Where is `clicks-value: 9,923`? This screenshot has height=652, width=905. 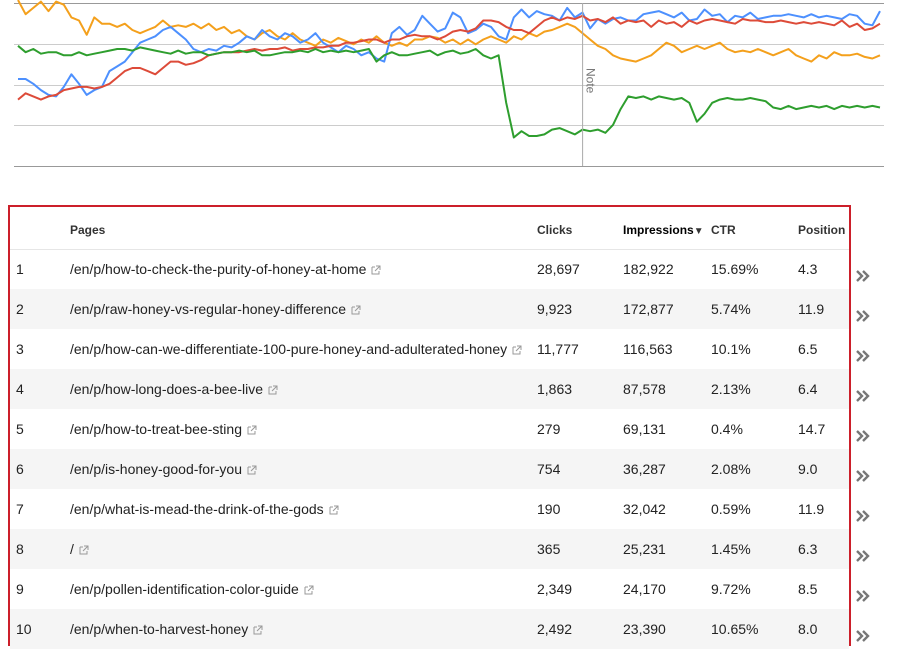
clicks-value: 9,923 is located at coordinates (555, 309).